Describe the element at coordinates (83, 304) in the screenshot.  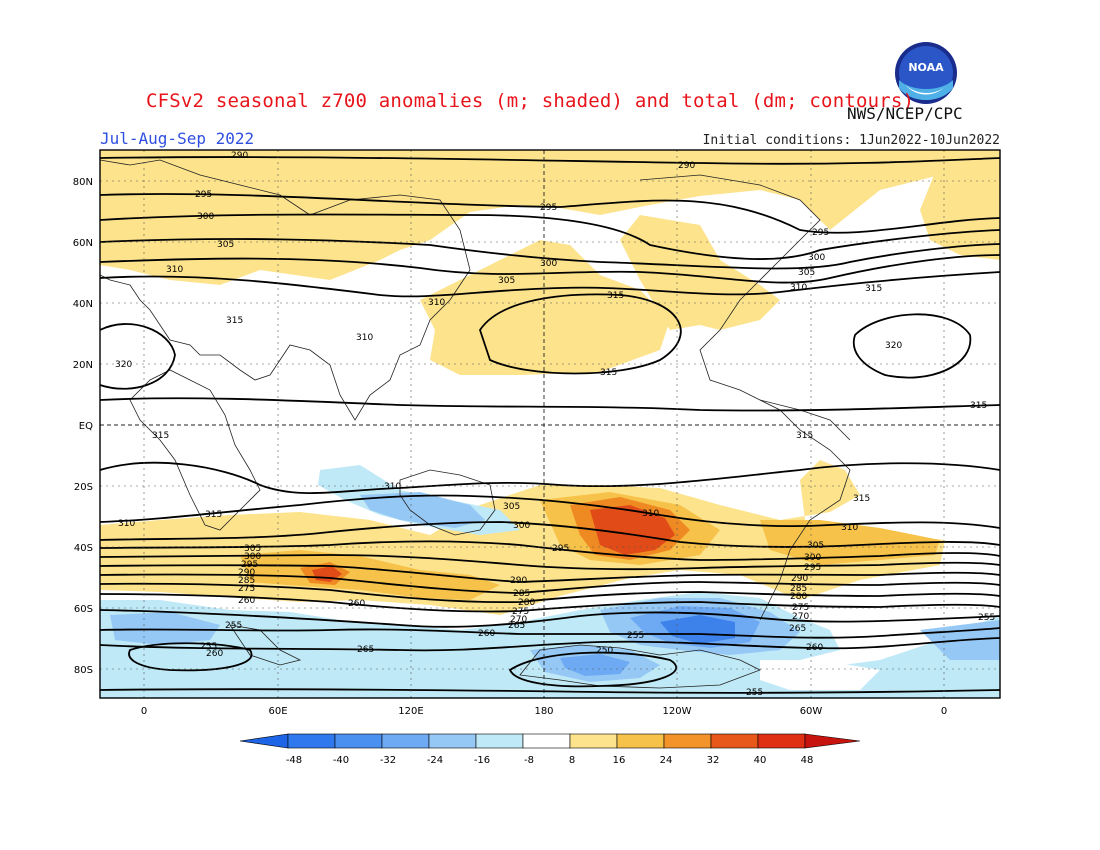
I see `lat-label: 40N` at that location.